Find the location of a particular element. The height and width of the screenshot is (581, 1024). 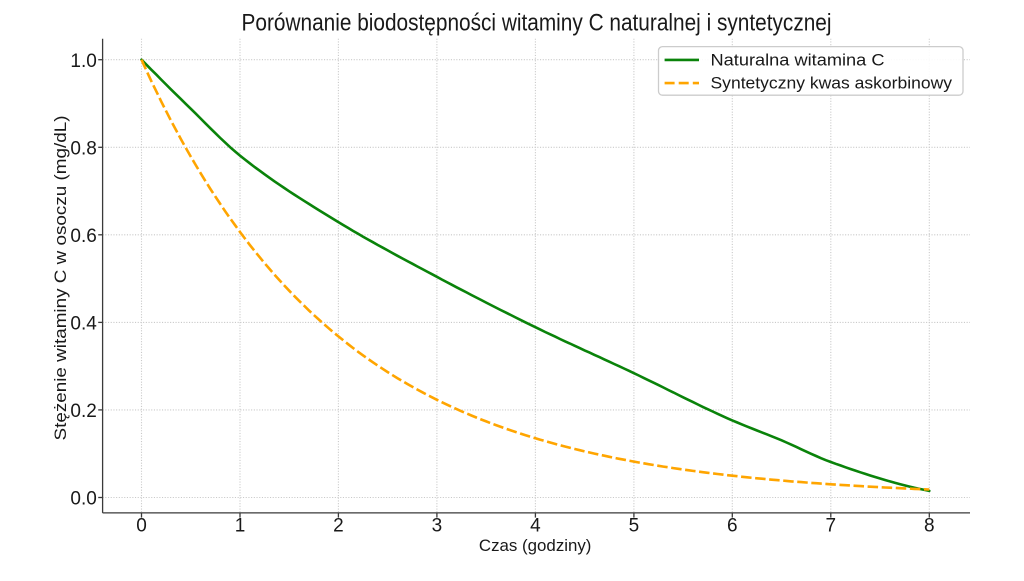

svg-text: 0.0 is located at coordinates (83, 499).